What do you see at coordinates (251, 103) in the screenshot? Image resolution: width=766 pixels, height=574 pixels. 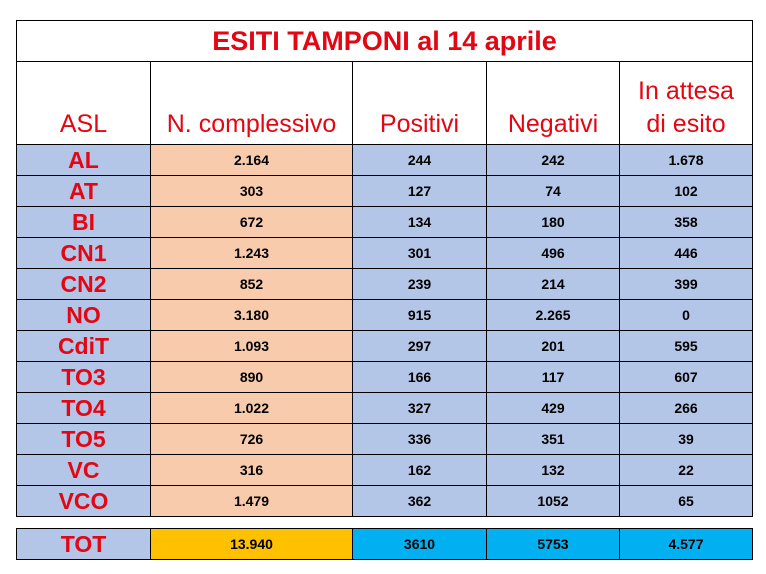 I see `column-header-complessivo: N. complessivo` at bounding box center [251, 103].